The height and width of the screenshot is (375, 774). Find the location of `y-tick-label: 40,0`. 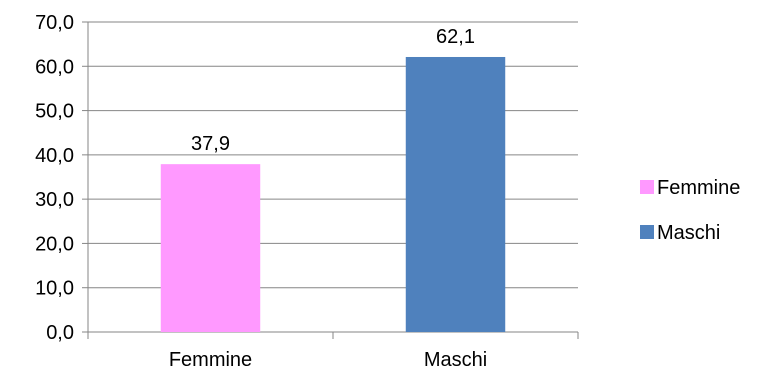

y-tick-label: 40,0 is located at coordinates (54, 156).